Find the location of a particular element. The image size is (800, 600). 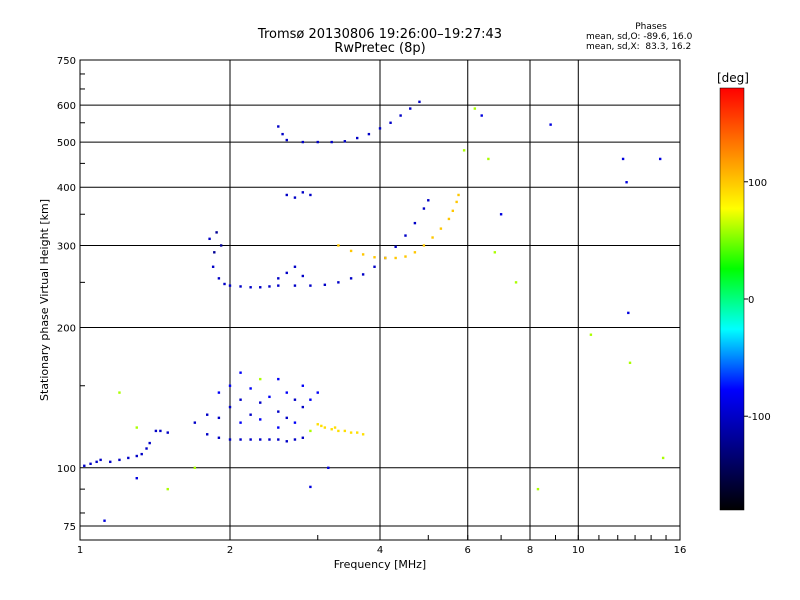

colorbar-gradient is located at coordinates (732, 299).